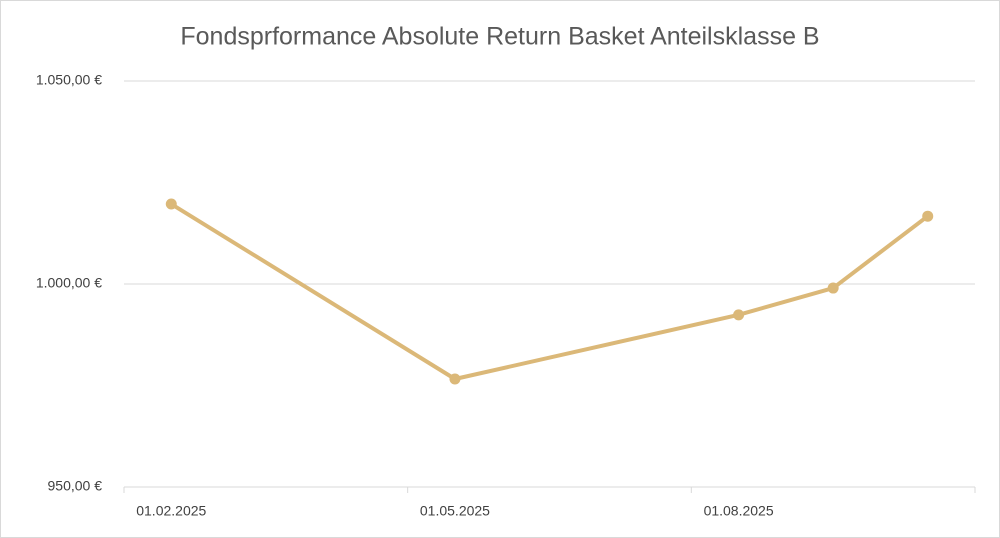 This screenshot has width=1000, height=538. Describe the element at coordinates (69, 283) in the screenshot. I see `y-tick-label: 1.000,00 €` at that location.